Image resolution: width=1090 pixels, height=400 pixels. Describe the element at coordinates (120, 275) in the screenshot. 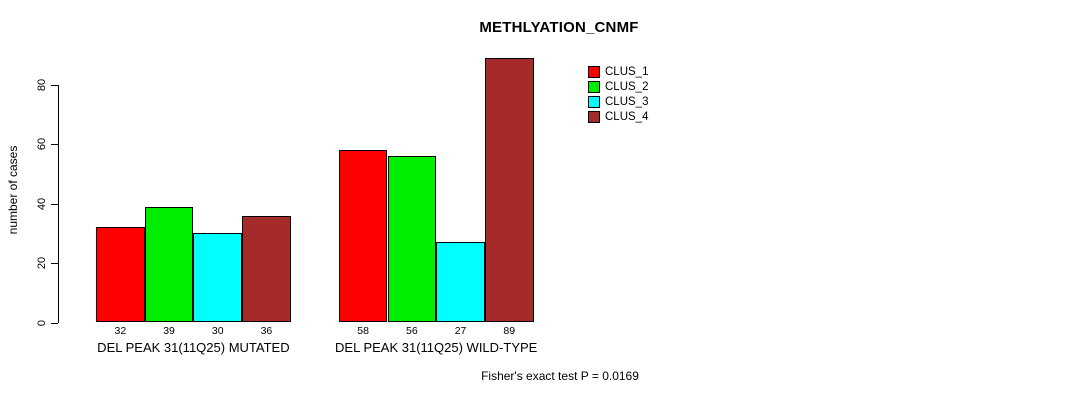

I see `bar-clus_1-group1` at that location.